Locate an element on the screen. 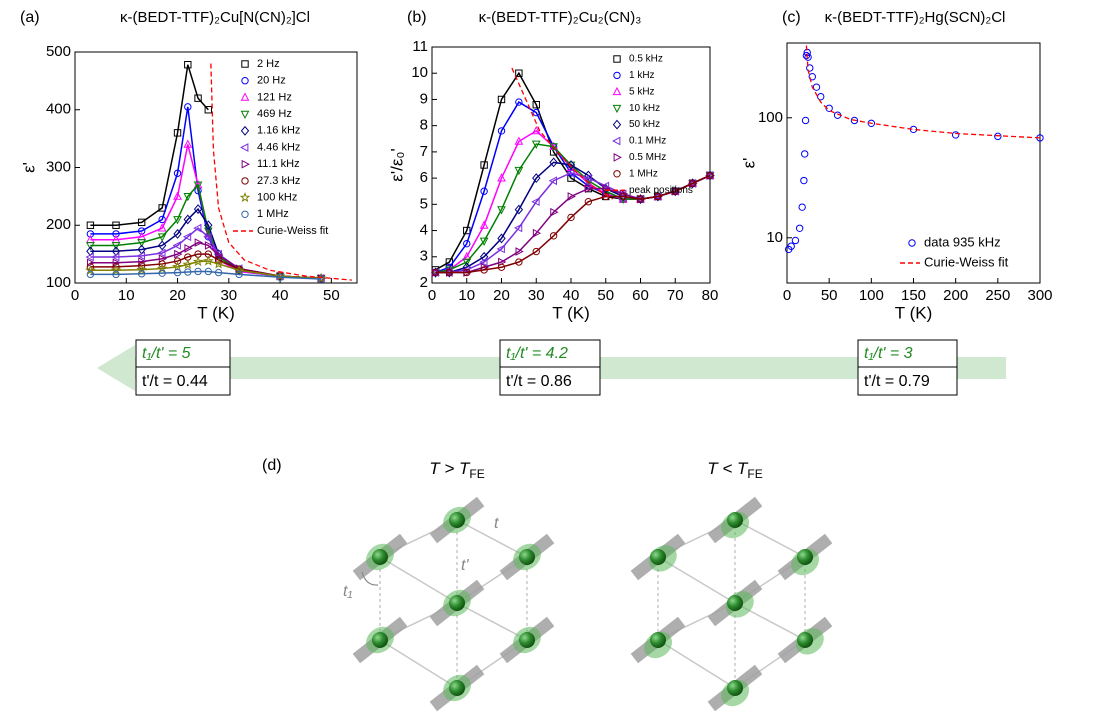  legend-label: 1 kHz is located at coordinates (642, 75).